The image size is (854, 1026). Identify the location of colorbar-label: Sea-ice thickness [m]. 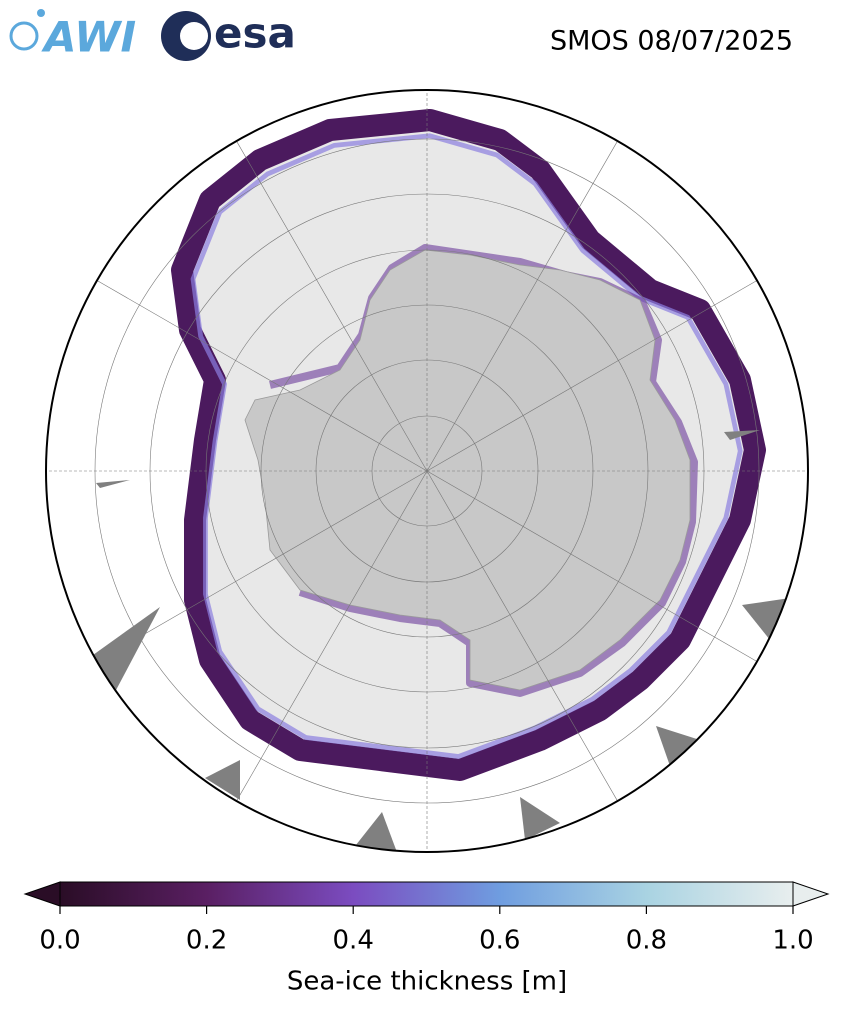
(427, 982).